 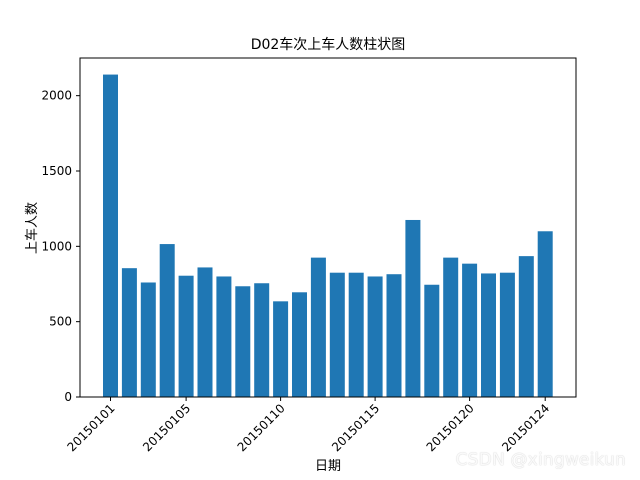 What do you see at coordinates (56, 171) in the screenshot?
I see `y-tick-label-1500: 1500` at bounding box center [56, 171].